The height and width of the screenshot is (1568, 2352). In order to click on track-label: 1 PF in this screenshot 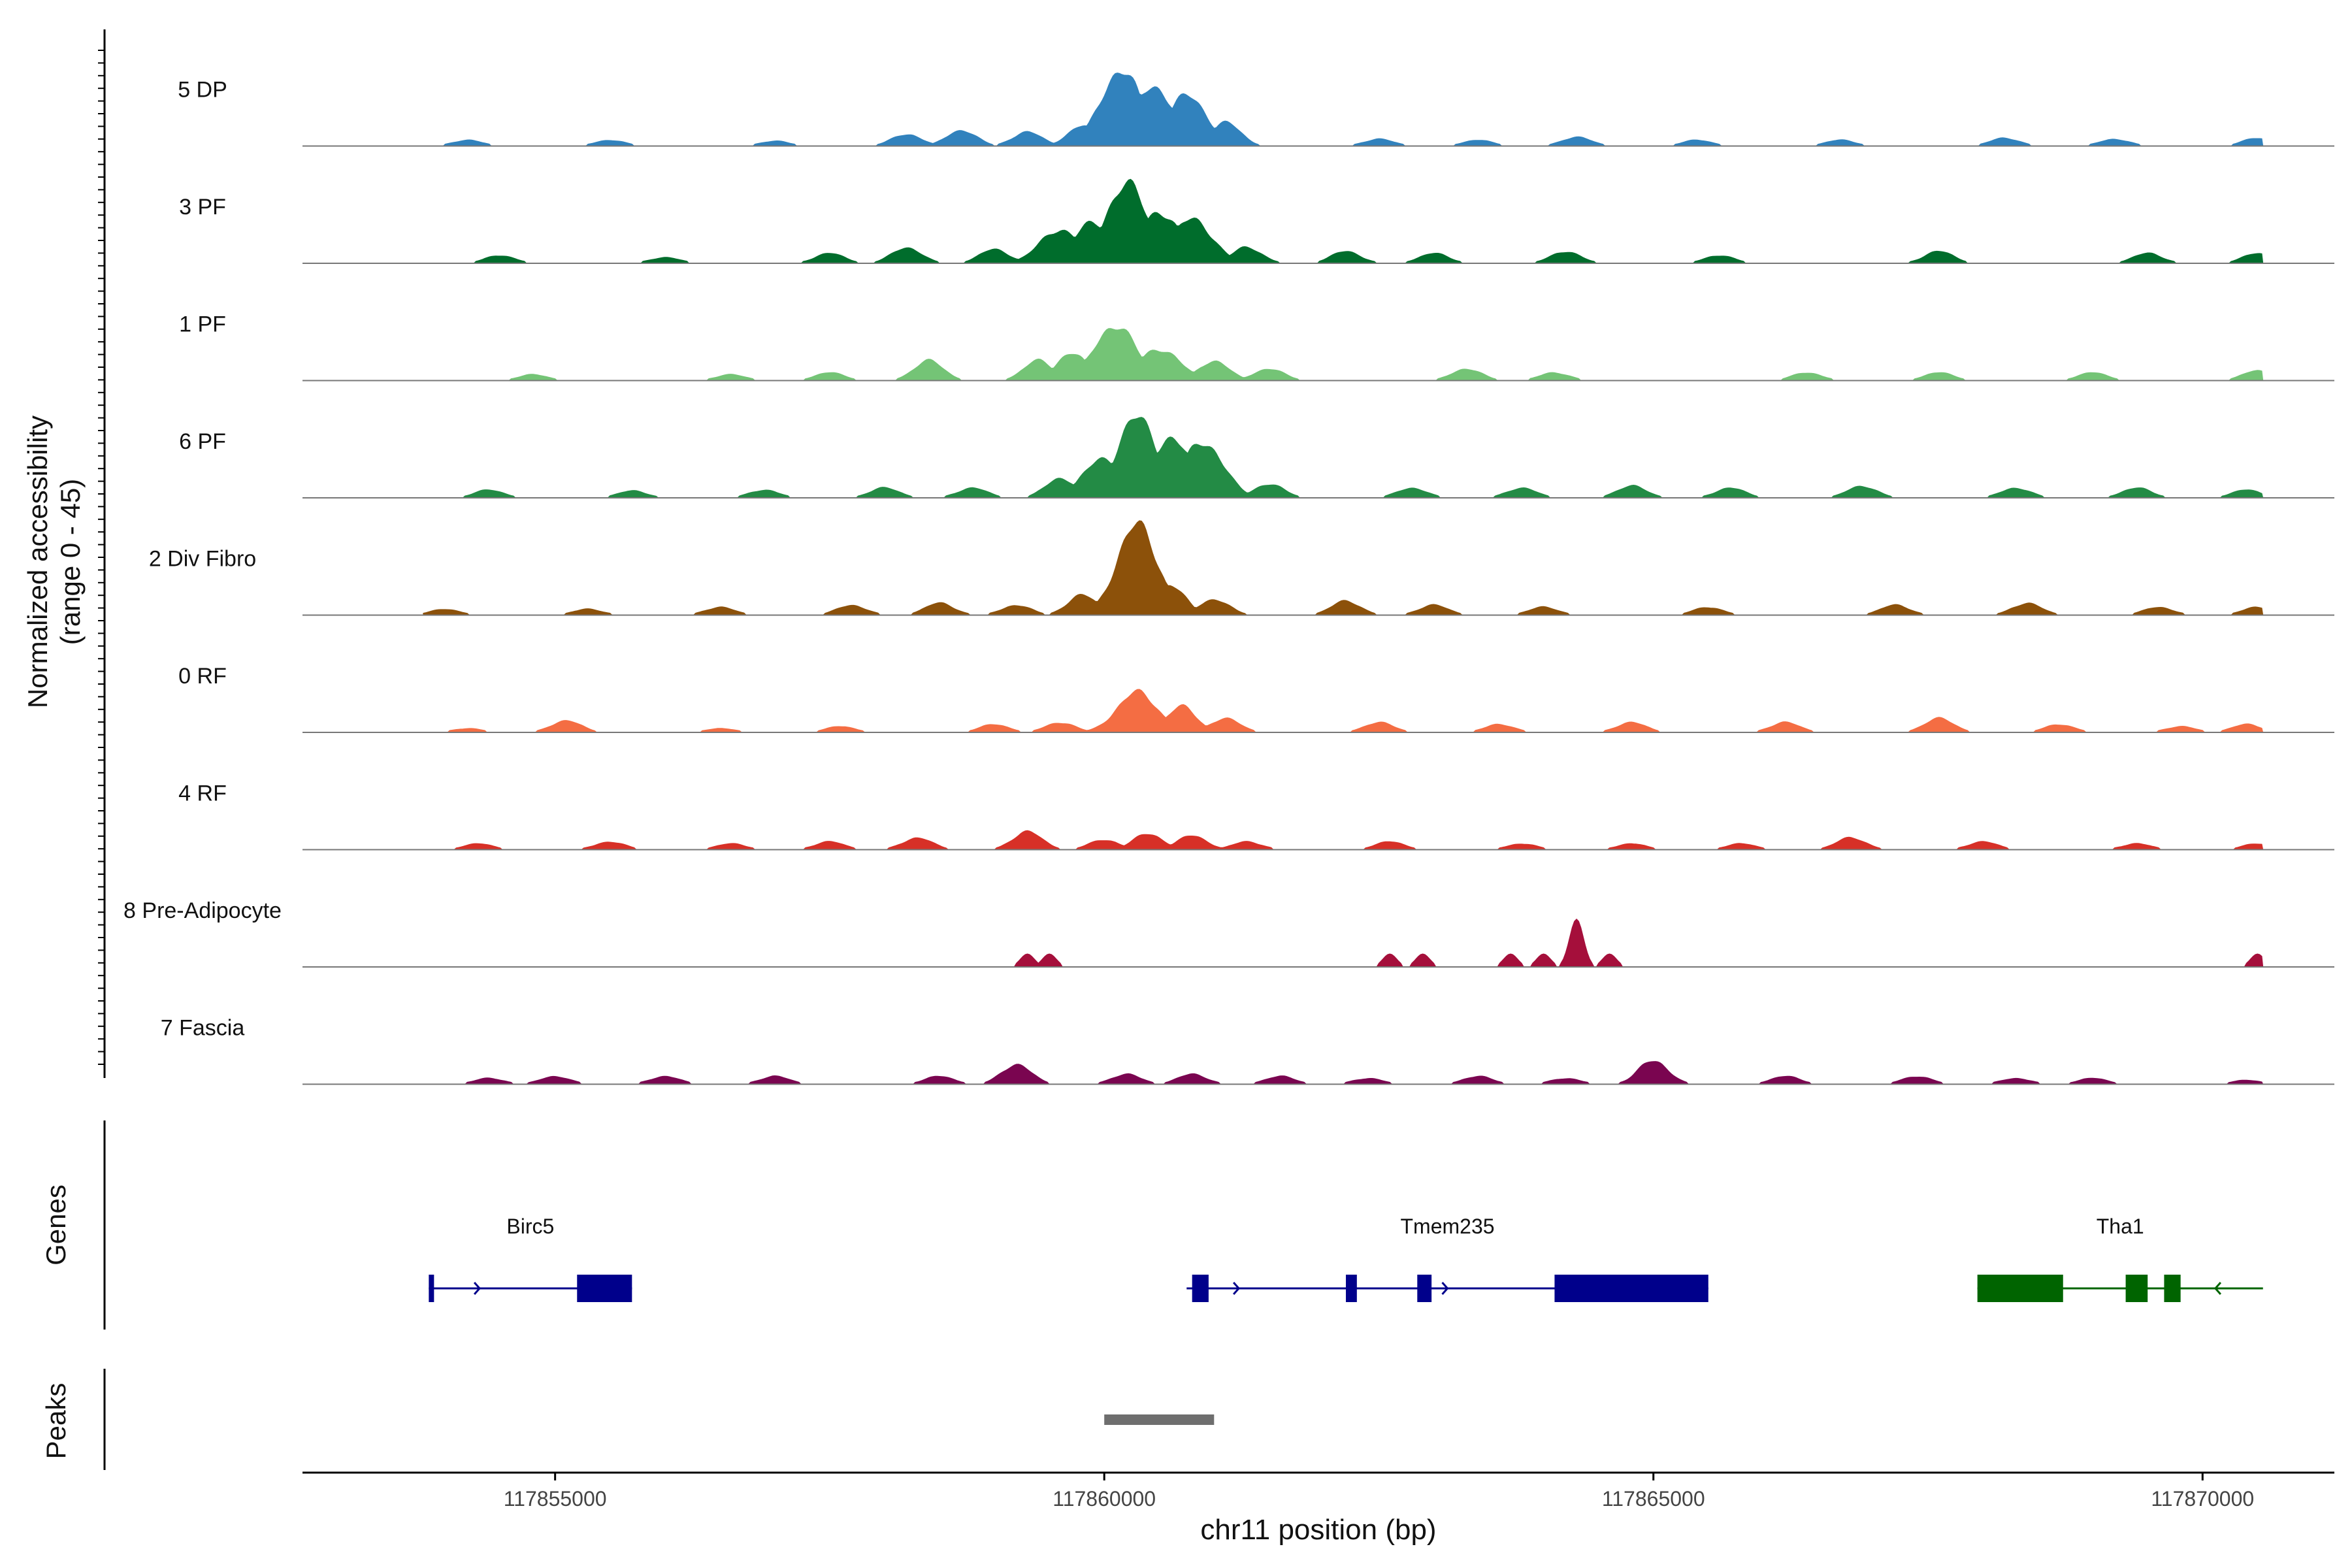, I will do `click(202, 324)`.